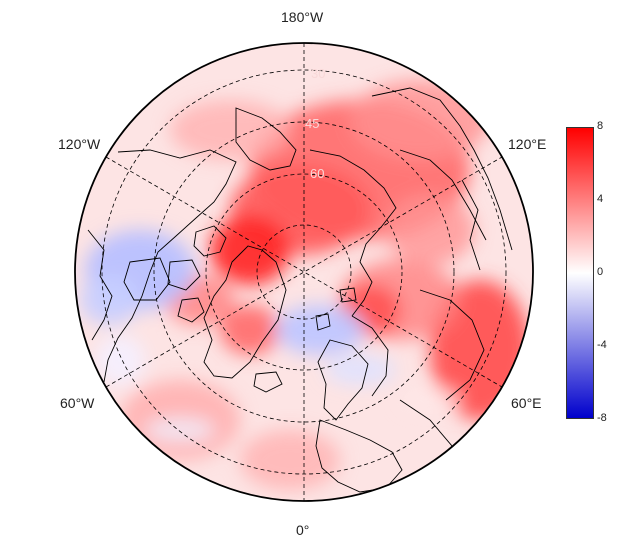  Describe the element at coordinates (302, 17) in the screenshot. I see `lon-label-180w: 180°W` at that location.